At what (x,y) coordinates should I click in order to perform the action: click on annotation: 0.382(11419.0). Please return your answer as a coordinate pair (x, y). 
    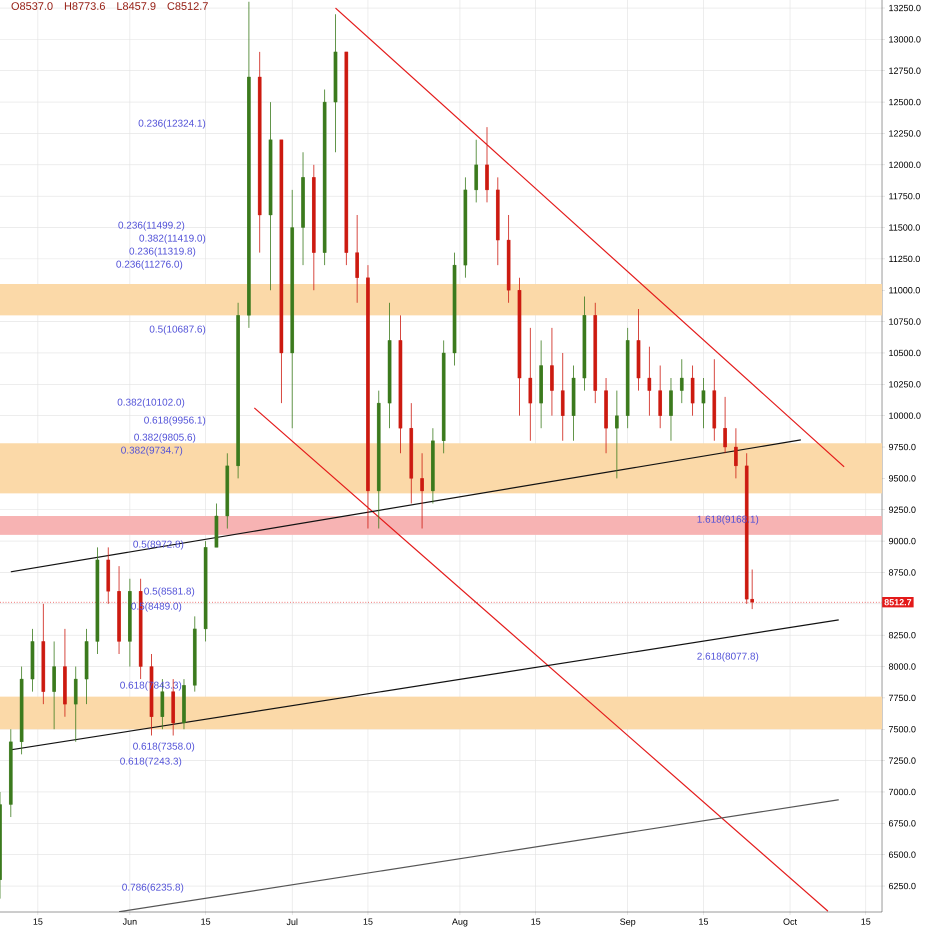
    Looking at the image, I should click on (172, 239).